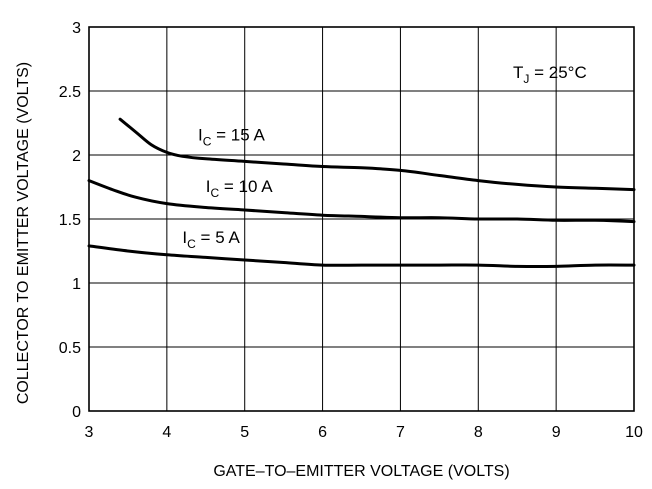 The image size is (652, 489). What do you see at coordinates (89, 432) in the screenshot?
I see `x-tick-label: 3` at bounding box center [89, 432].